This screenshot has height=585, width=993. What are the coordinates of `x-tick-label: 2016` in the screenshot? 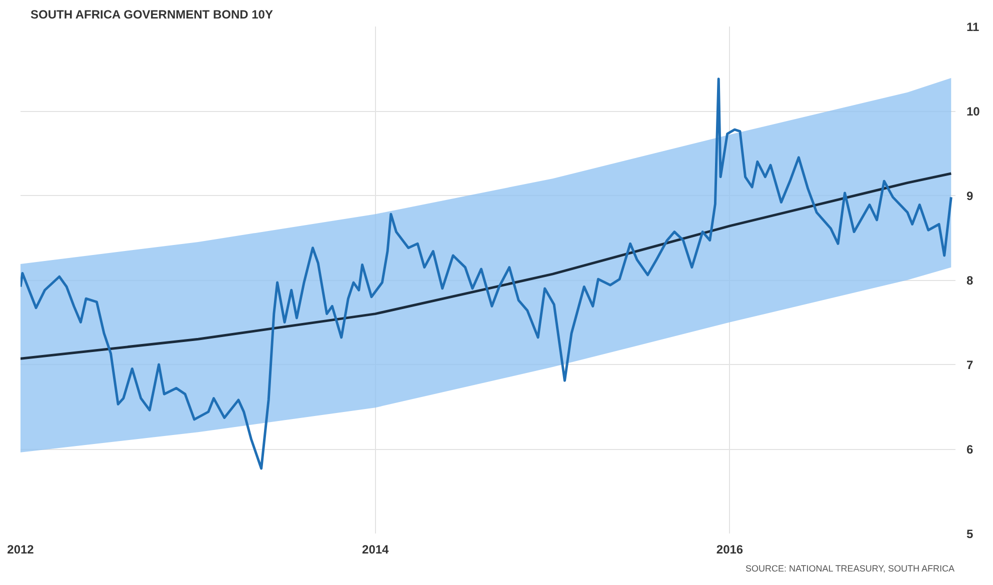 It's located at (730, 549).